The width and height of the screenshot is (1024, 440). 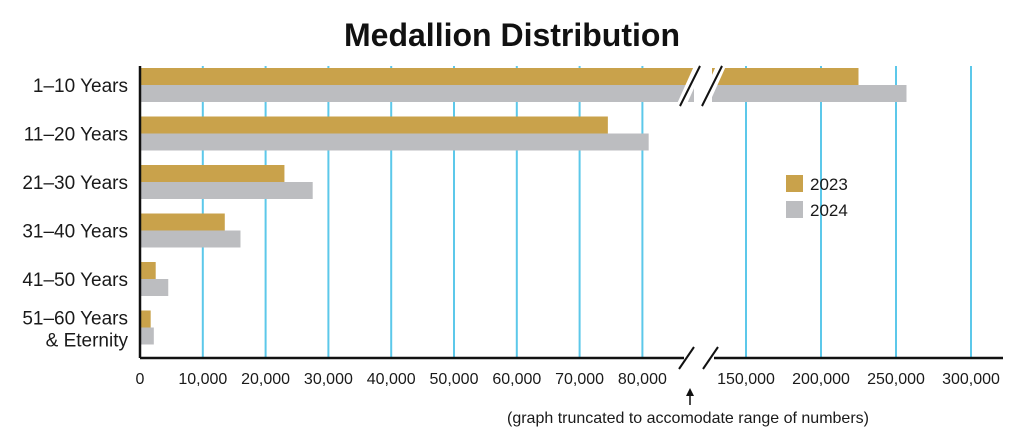 I want to click on bar-2024-0-after-break, so click(x=812, y=93).